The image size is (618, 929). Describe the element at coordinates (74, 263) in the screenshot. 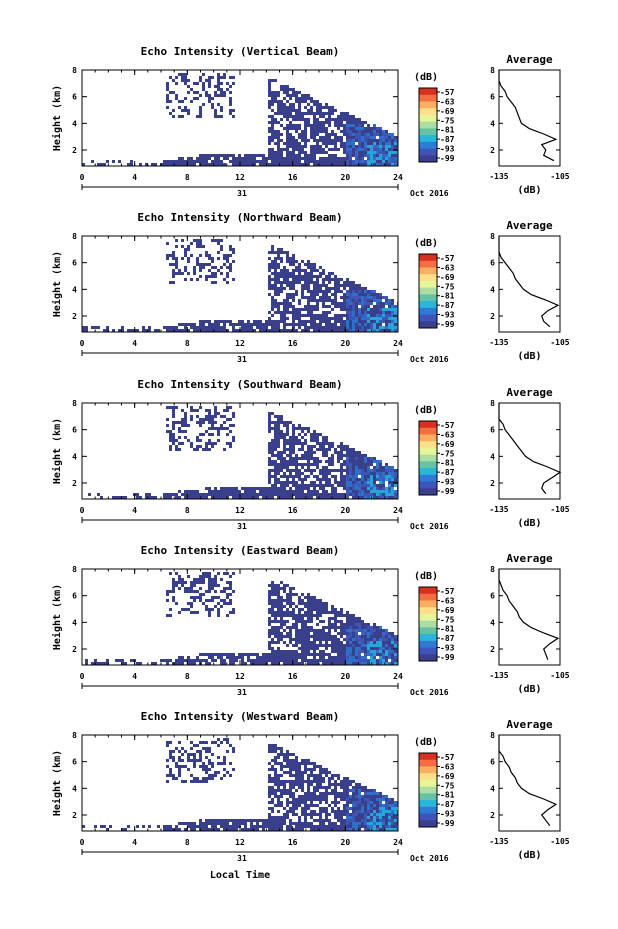

I see `y-tick-label: 6` at that location.